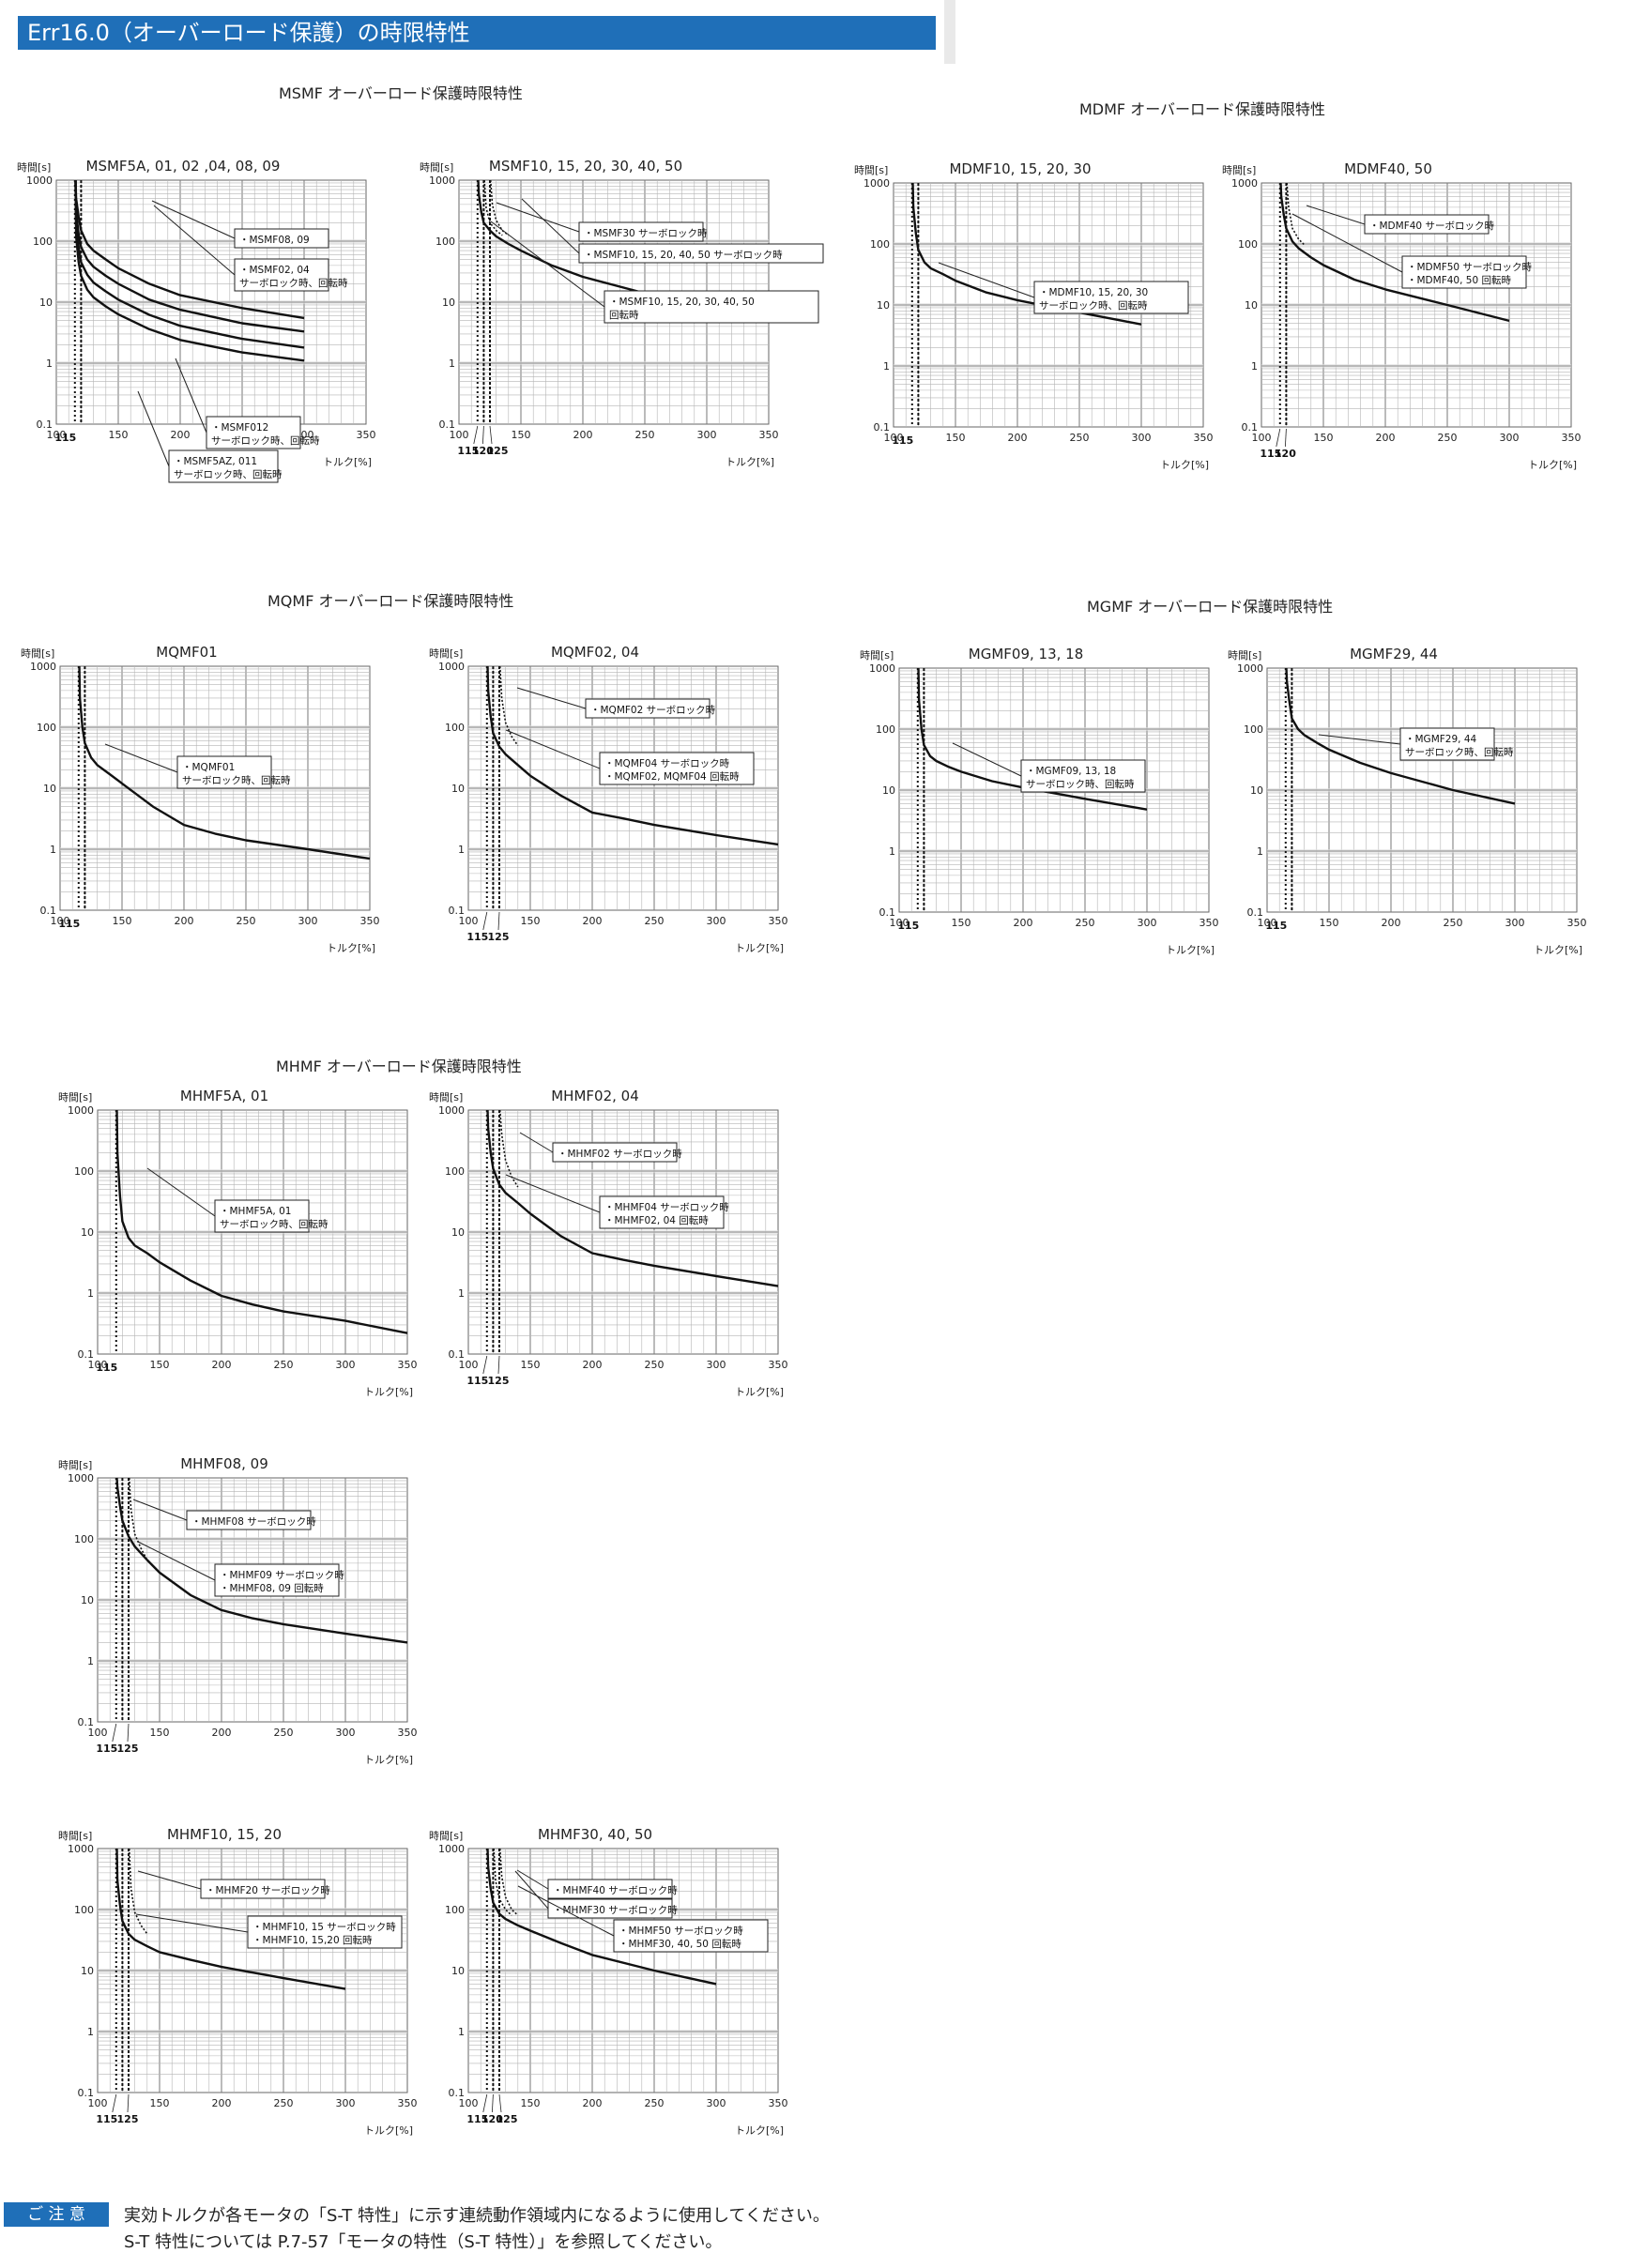 The width and height of the screenshot is (1635, 2268). I want to click on annotation-text: ・MHMF08, 09 回転時, so click(272, 1588).